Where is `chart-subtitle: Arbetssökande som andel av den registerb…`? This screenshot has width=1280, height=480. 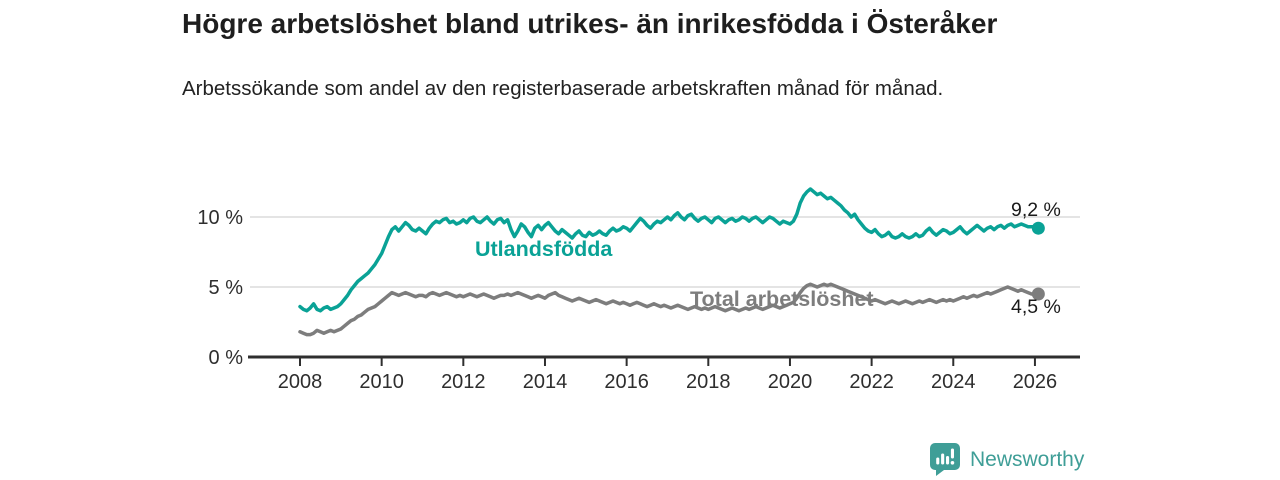
chart-subtitle: Arbetssökande som andel av den registerb… is located at coordinates (563, 88).